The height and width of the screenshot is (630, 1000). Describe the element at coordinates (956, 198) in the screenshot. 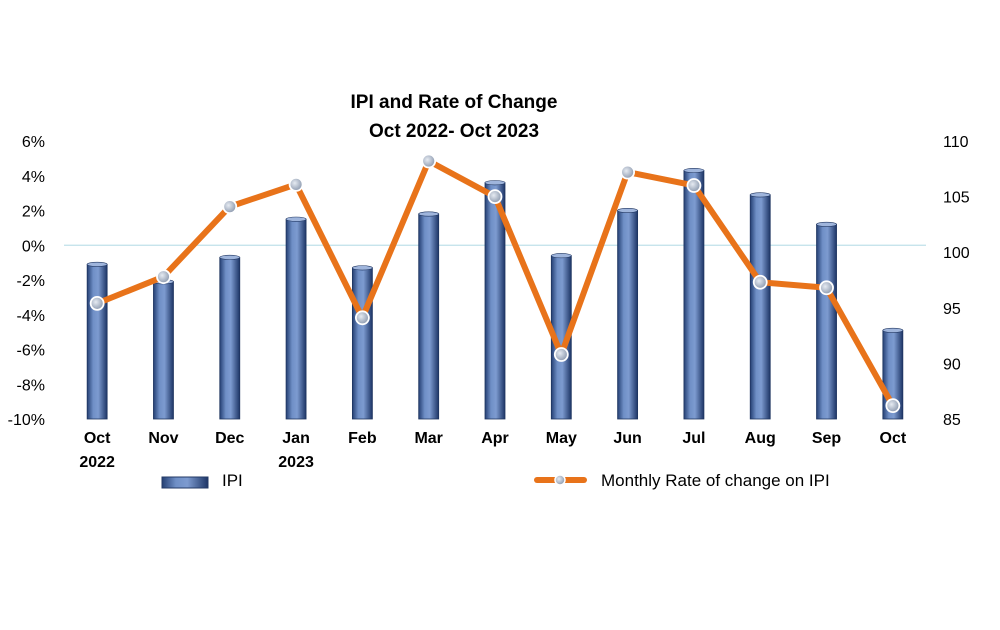

I see `right-axis-tick: 105` at that location.